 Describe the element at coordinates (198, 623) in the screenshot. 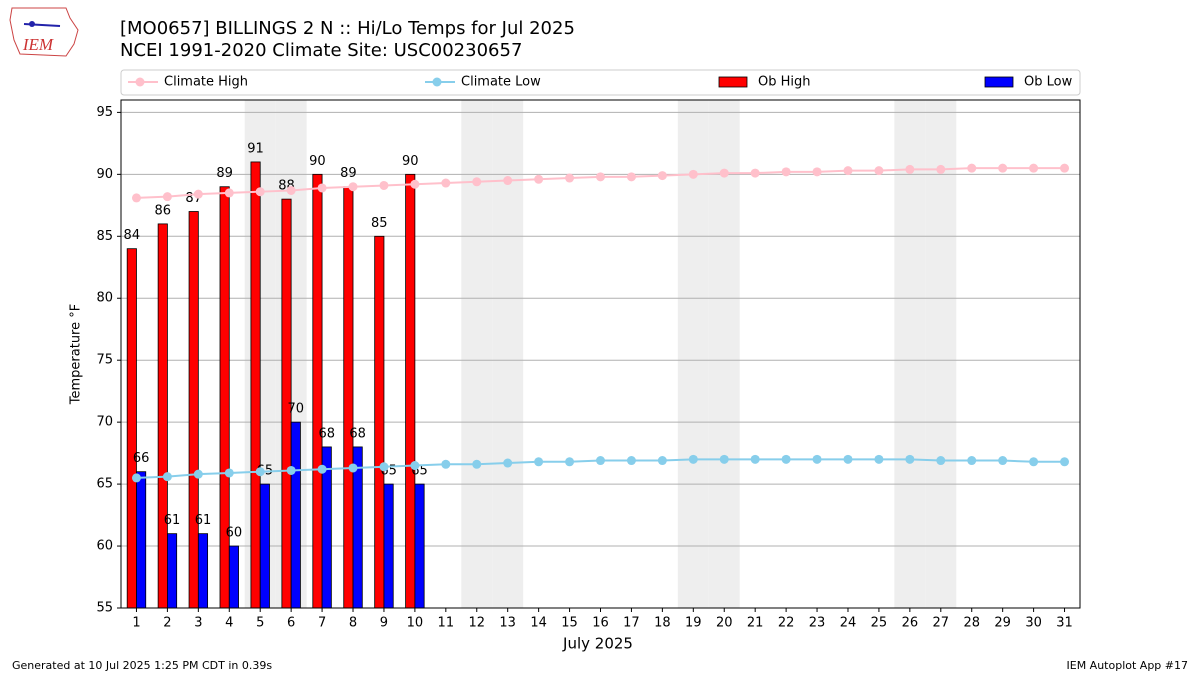

I see `x-tick-label: 3` at that location.